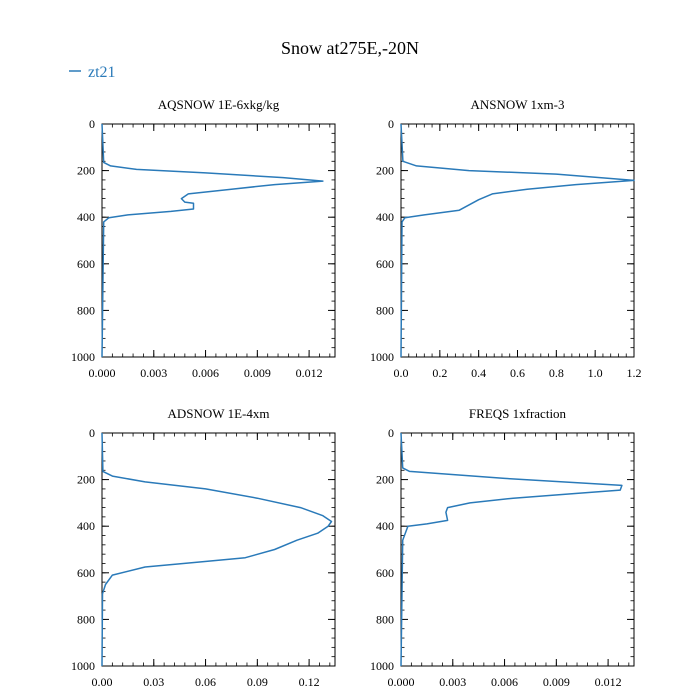  I want to click on x-tick-label: 0.6, so click(517, 373).